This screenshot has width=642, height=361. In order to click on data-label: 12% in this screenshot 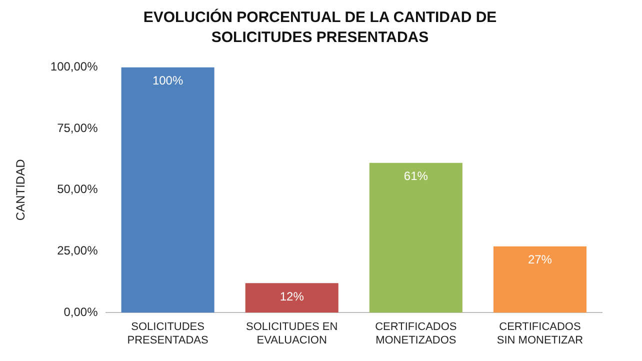, I will do `click(292, 296)`.